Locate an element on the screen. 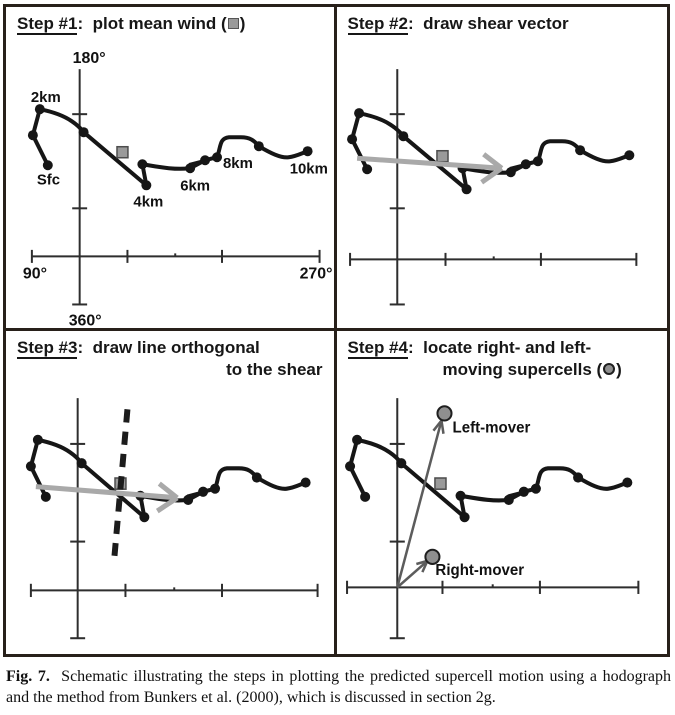 This screenshot has width=675, height=715. label-2km: 2km is located at coordinates (46, 97).